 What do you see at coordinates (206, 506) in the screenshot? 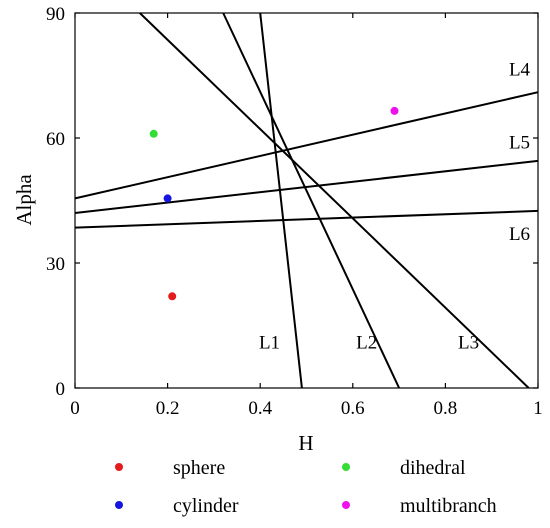
I see `legend-label-cylinder: cylinder` at bounding box center [206, 506].